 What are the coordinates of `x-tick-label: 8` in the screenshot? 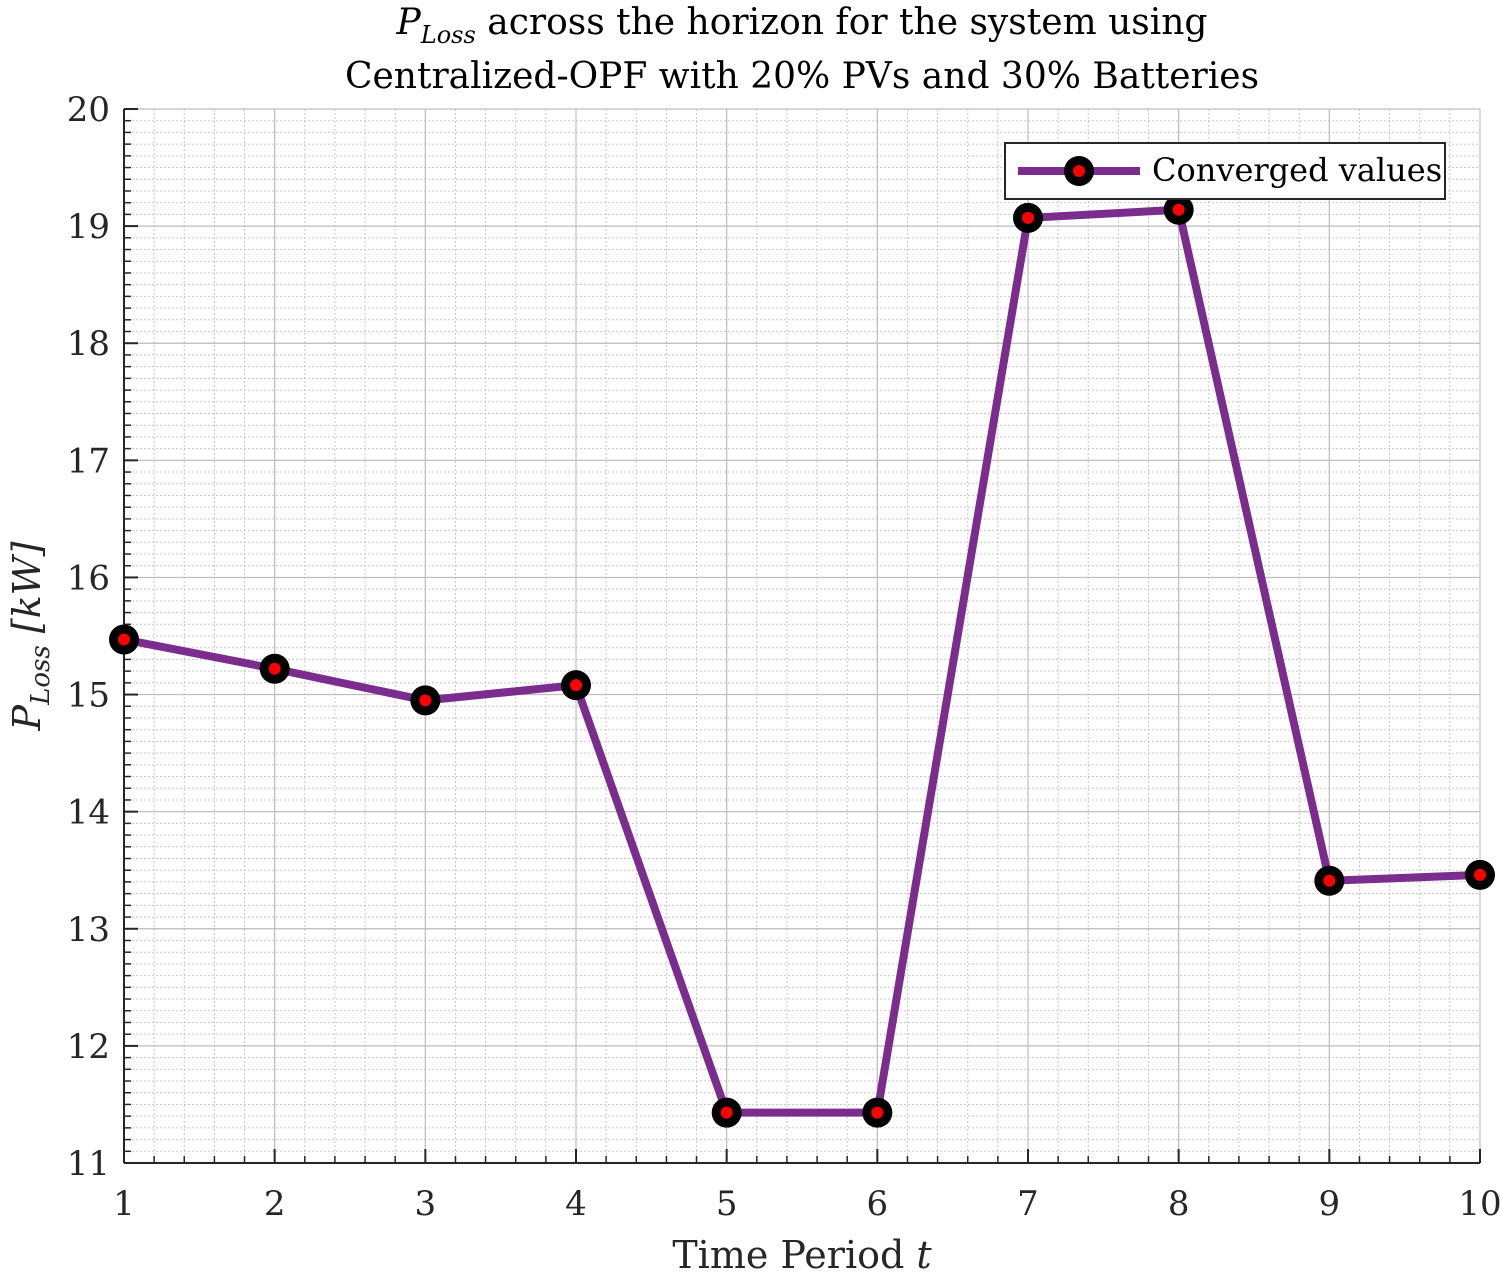 It's located at (1179, 1204).